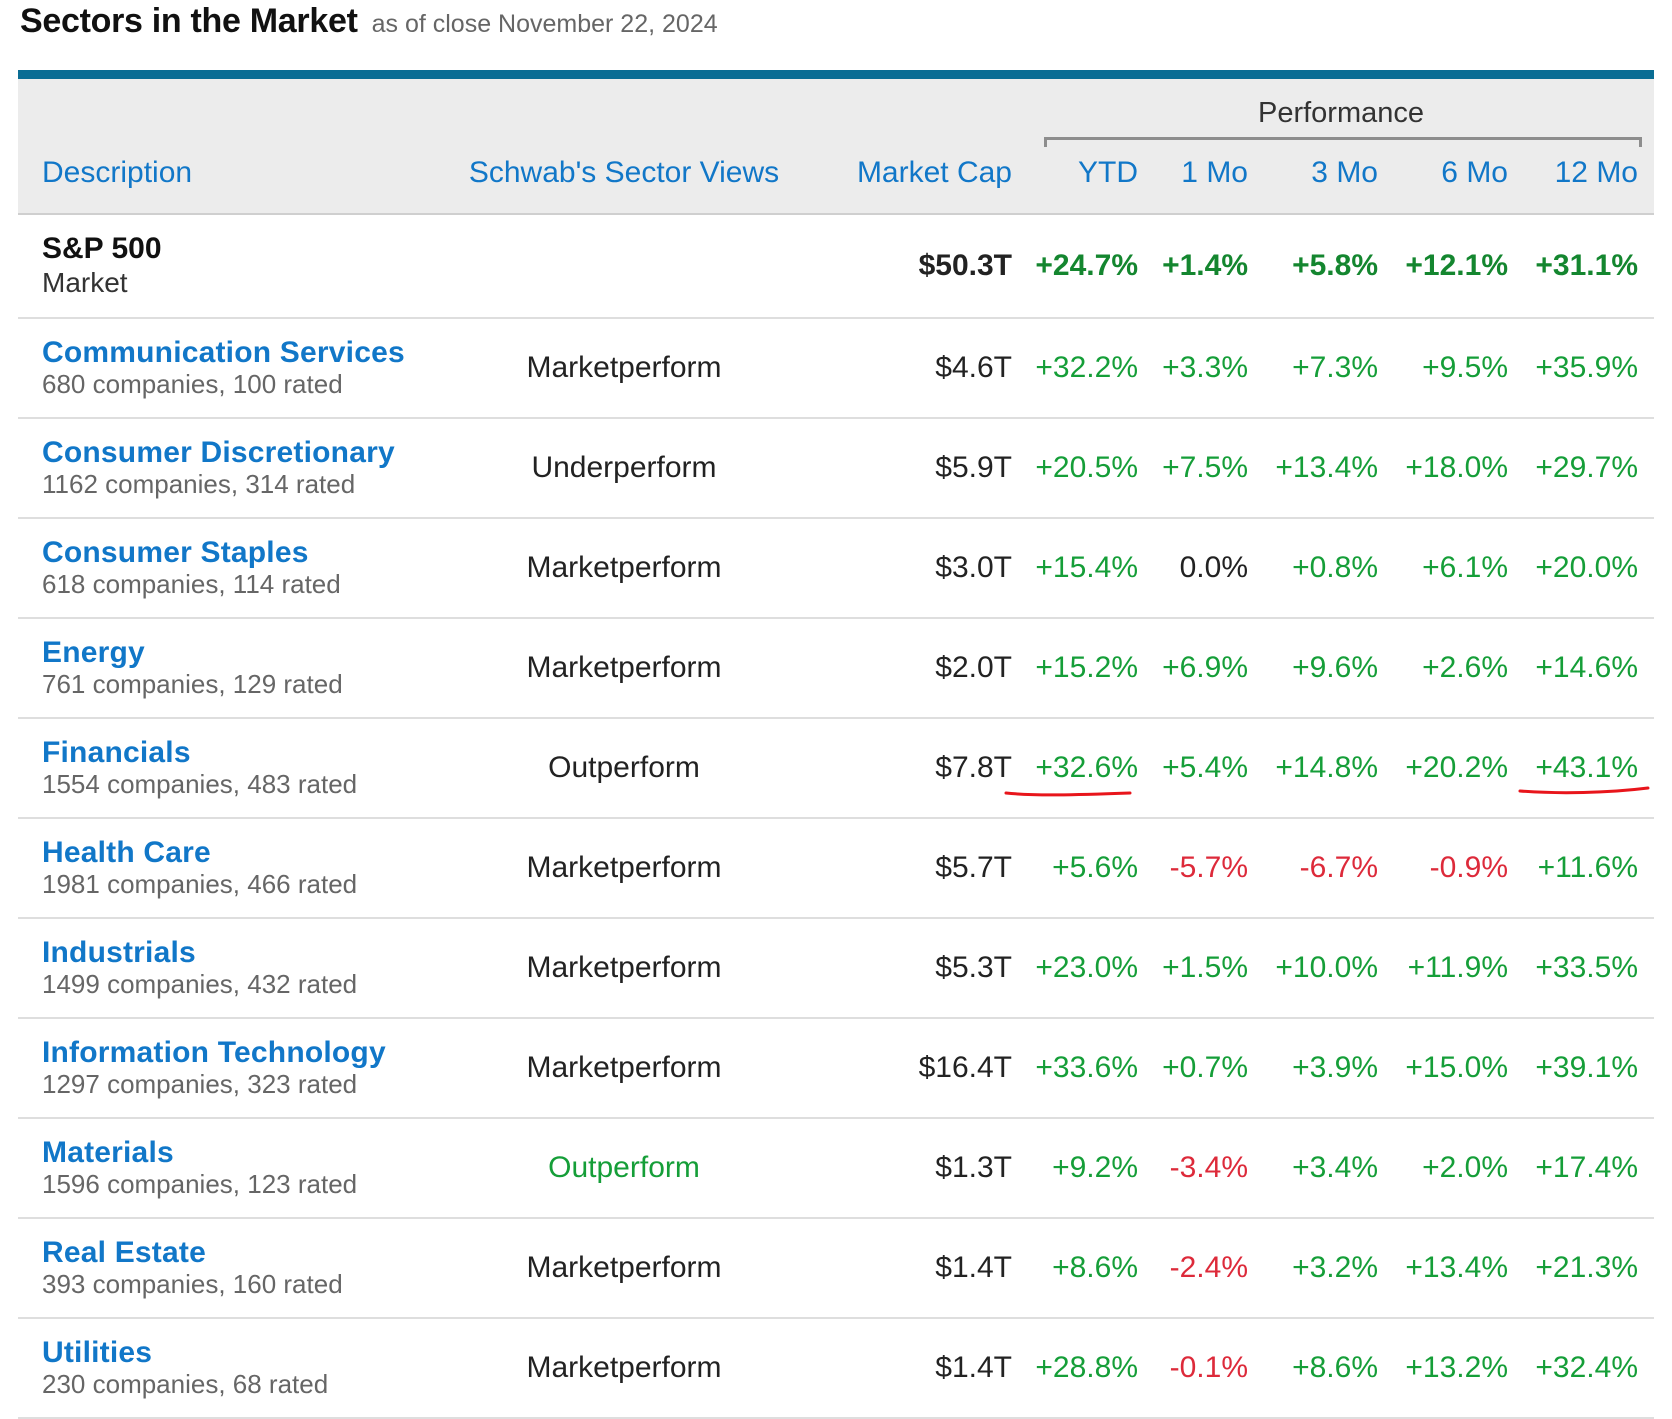 Image resolution: width=1672 pixels, height=1419 pixels. What do you see at coordinates (1589, 968) in the screenshot?
I see `sector-perf-mo12: +33.5%` at bounding box center [1589, 968].